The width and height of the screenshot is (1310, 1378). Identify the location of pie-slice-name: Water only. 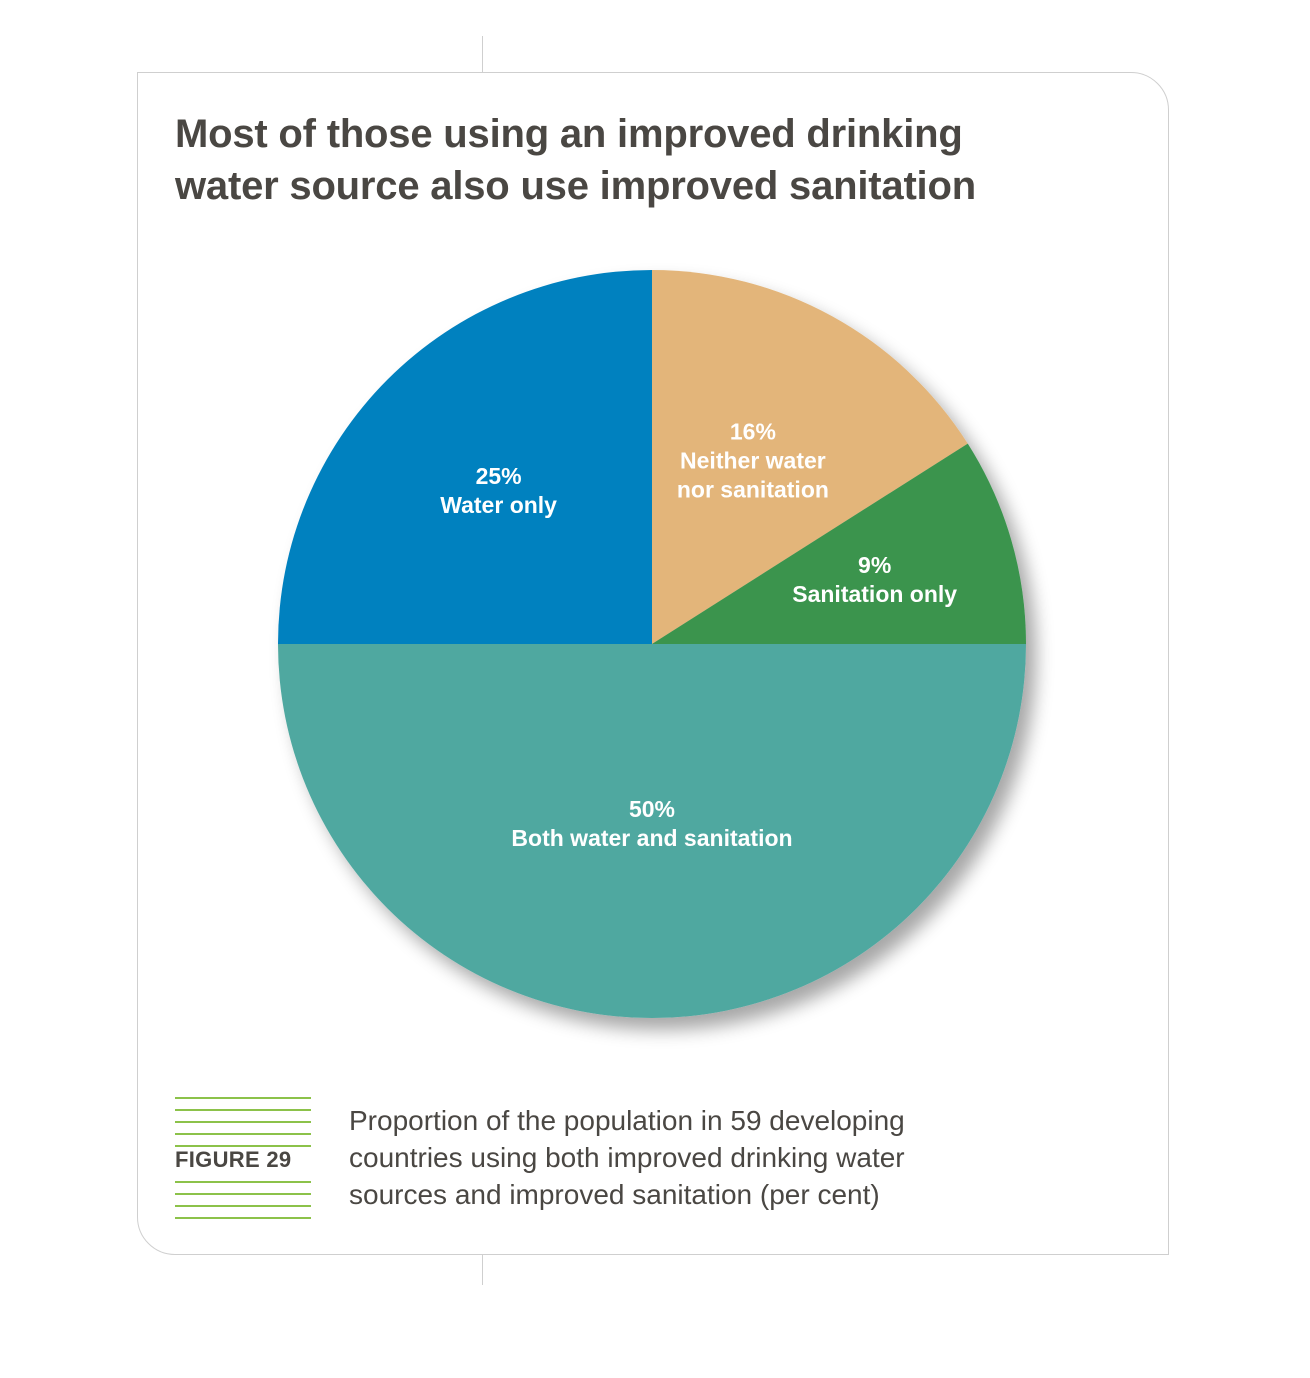
(498, 505).